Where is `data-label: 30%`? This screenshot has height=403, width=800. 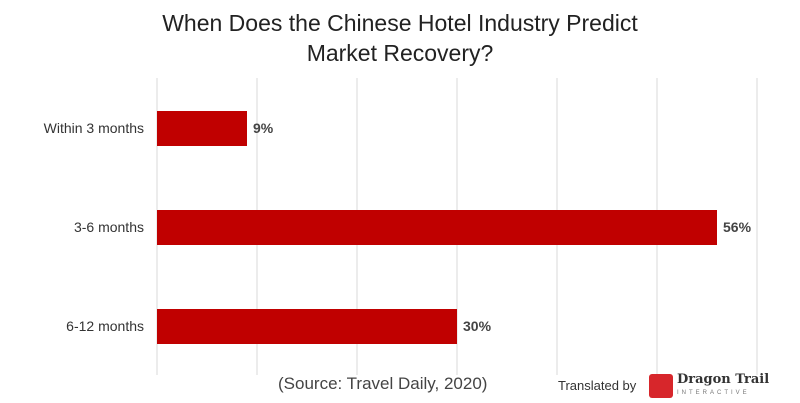 data-label: 30% is located at coordinates (477, 325).